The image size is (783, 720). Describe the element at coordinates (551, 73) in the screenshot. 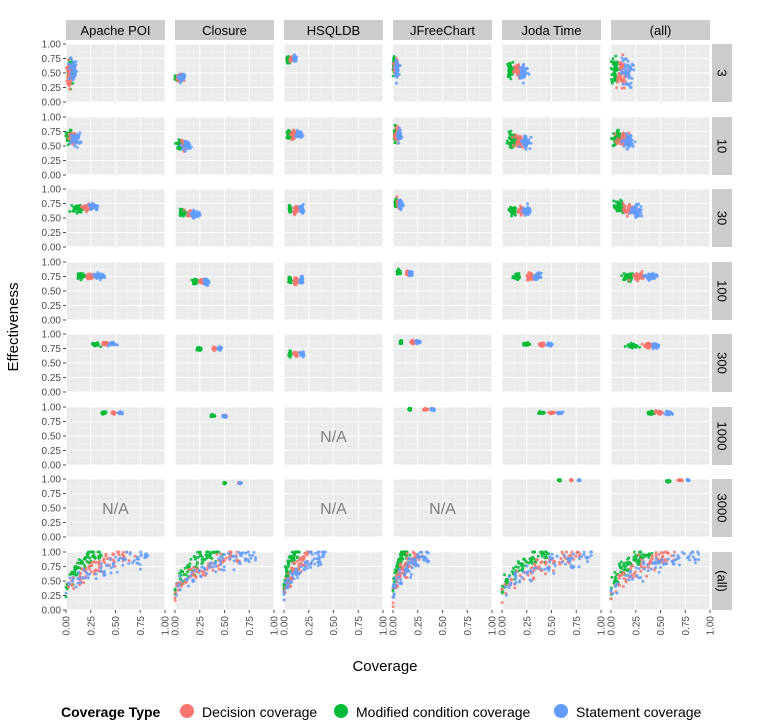

I see `panel-r0-c4` at that location.